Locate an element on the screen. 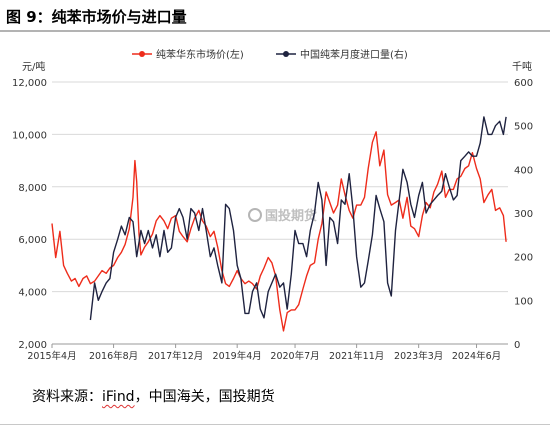 This screenshot has width=550, height=427. source-prefix: 资料来源： is located at coordinates (67, 397).